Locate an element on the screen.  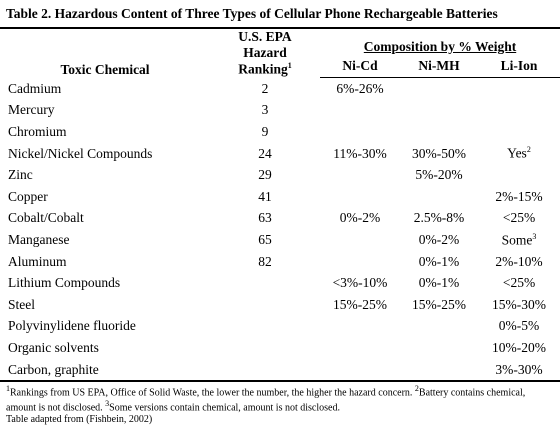
table-row: Cadmium 2 6%-26% is located at coordinates (280, 89).